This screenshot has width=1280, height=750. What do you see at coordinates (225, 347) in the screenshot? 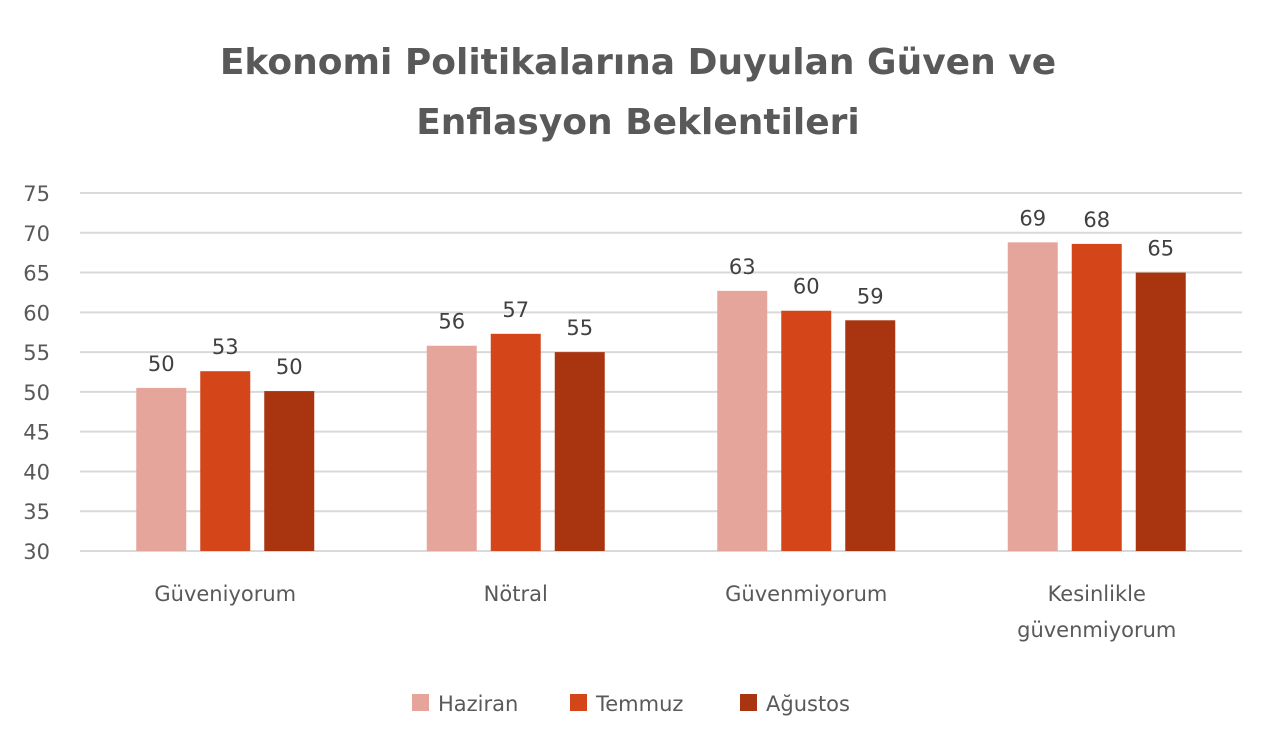
I see `data-label: 53` at bounding box center [225, 347].